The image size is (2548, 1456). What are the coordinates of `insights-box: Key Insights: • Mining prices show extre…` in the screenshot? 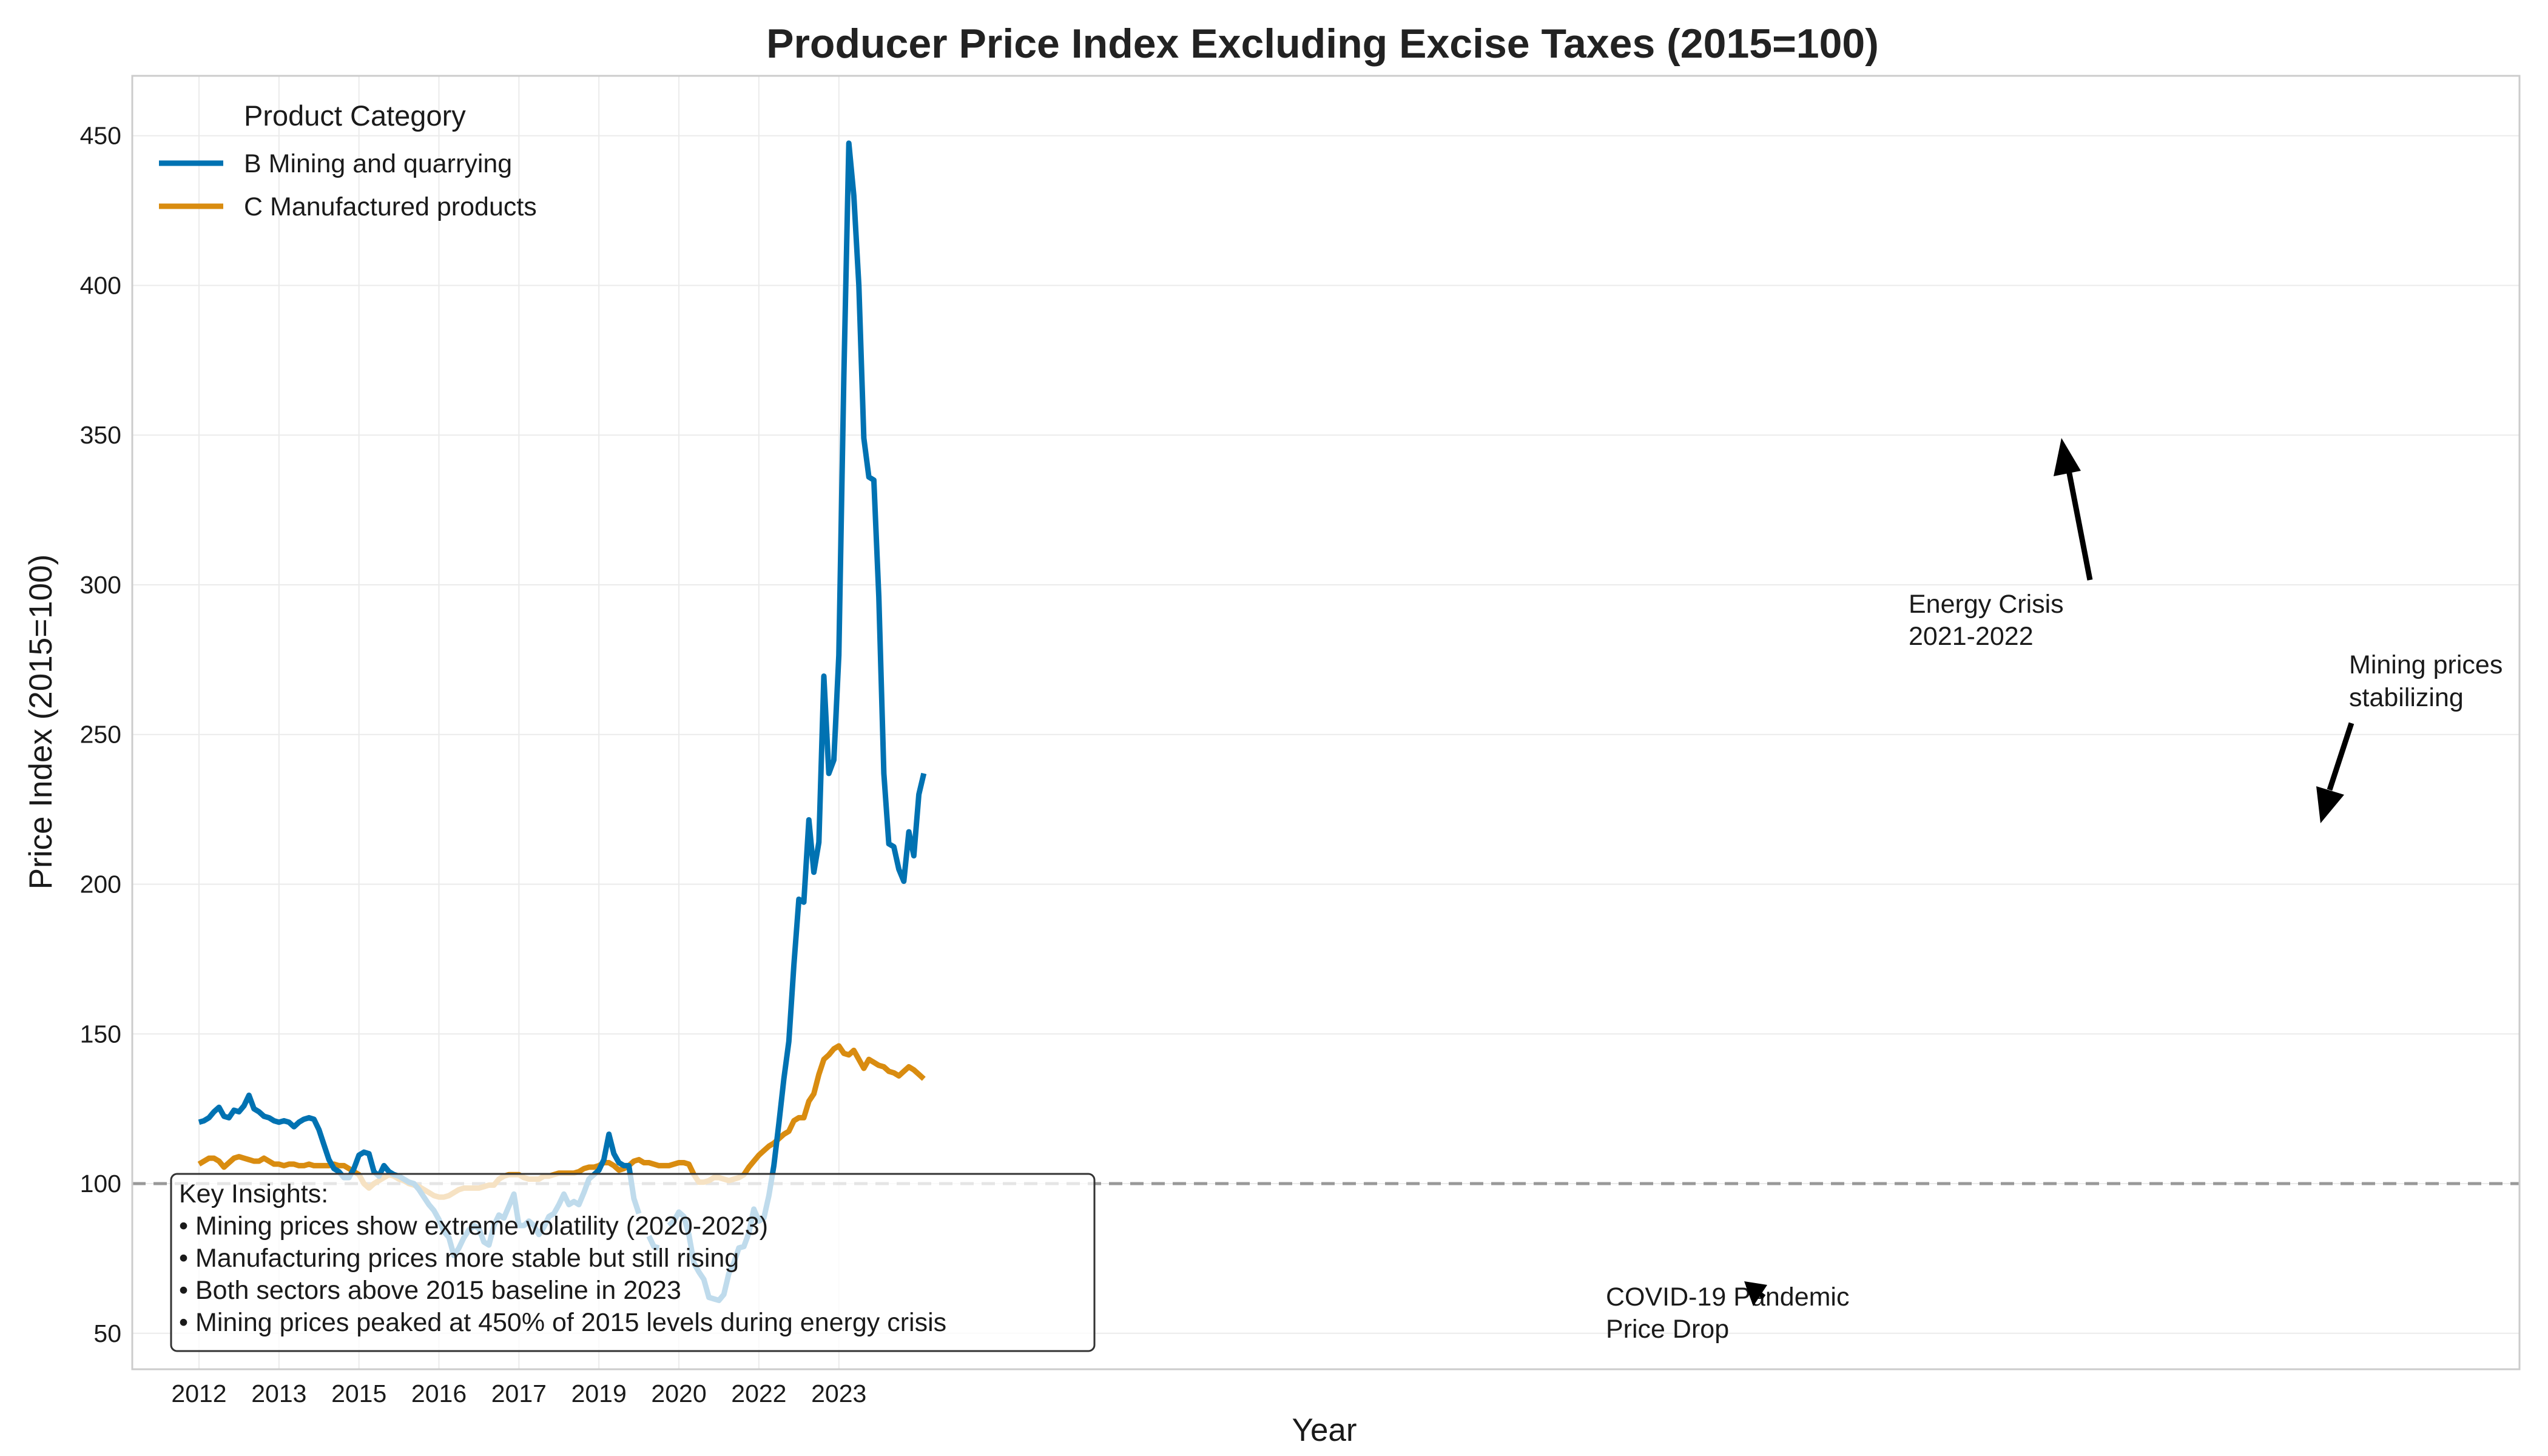 It's located at (633, 1262).